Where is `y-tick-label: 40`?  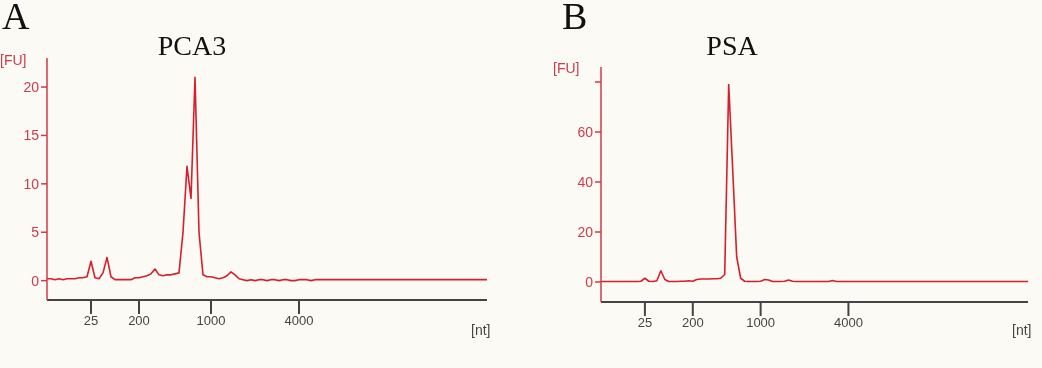
y-tick-label: 40 is located at coordinates (585, 181).